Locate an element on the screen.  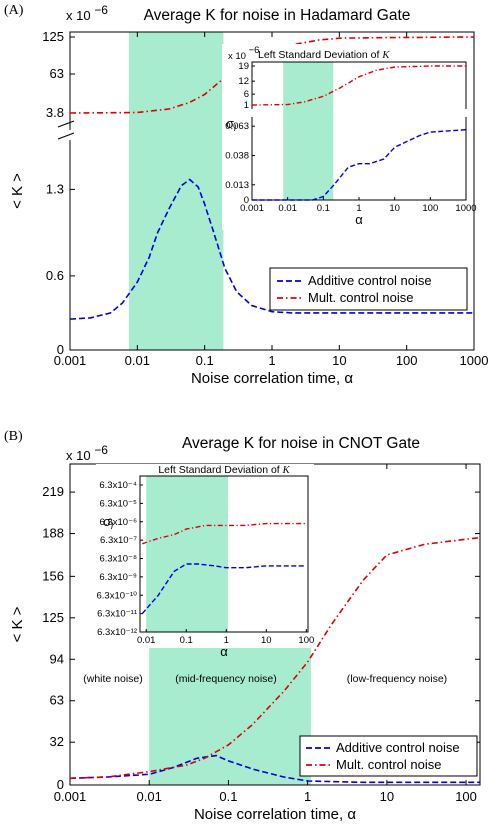
panel-b-annotation-low-frequency: (low-frequency noise) is located at coordinates (397, 679).